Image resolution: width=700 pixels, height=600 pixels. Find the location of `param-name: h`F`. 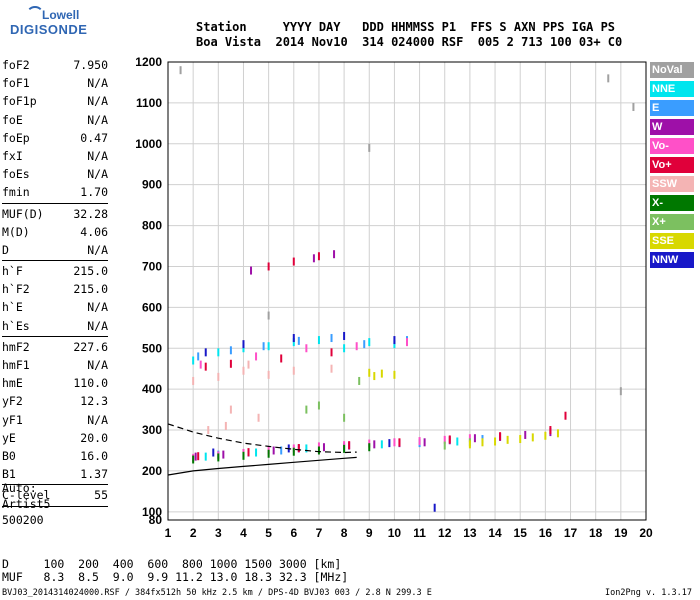

param-name: h`F is located at coordinates (12, 271).